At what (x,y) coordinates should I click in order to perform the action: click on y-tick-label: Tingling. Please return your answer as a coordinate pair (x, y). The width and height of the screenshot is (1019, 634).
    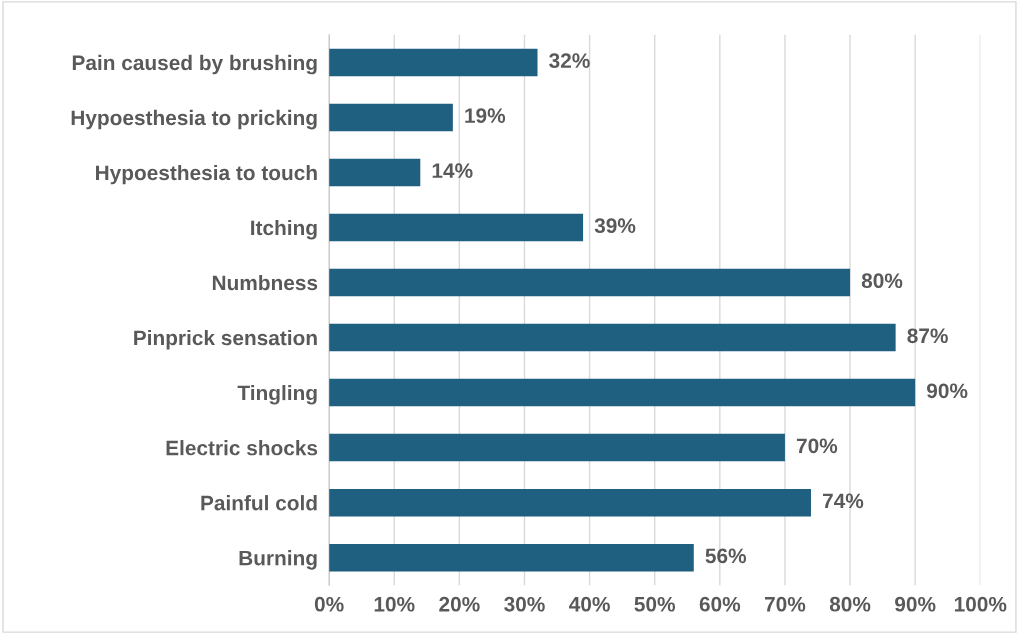
    Looking at the image, I should click on (277, 395).